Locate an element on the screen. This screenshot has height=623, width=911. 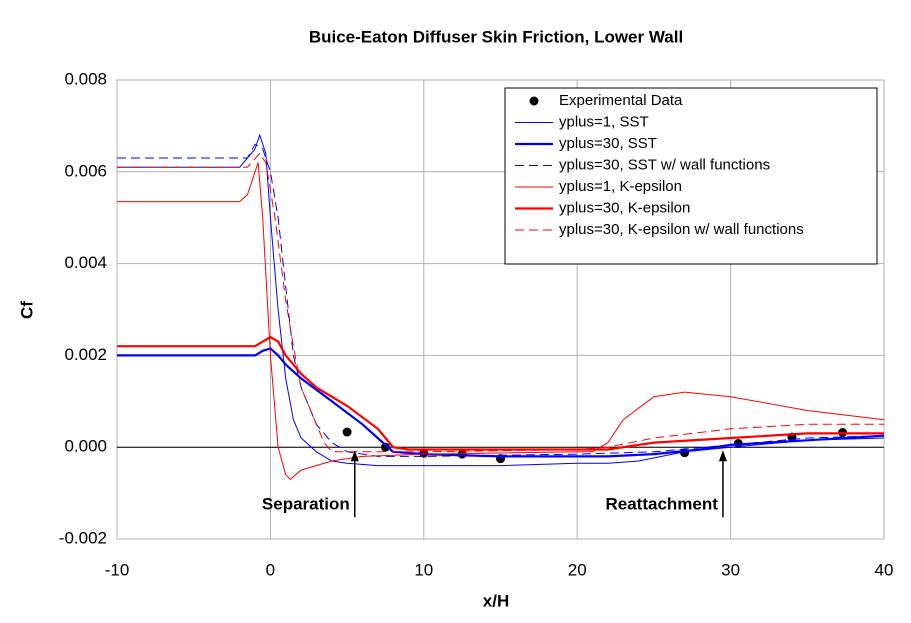
y-axis-label: Cf is located at coordinates (26, 310).